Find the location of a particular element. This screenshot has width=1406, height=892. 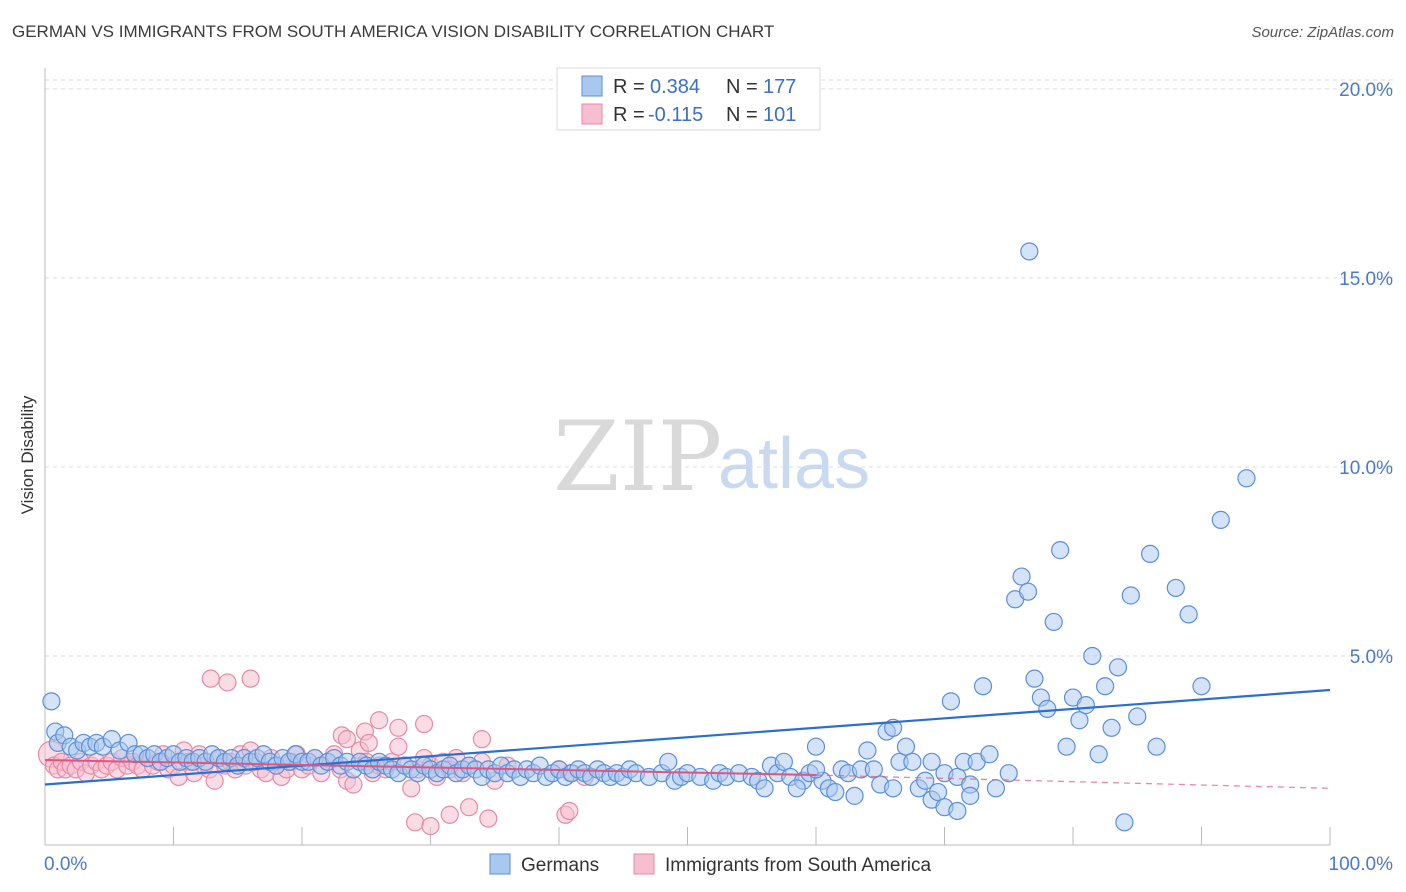

y-tick-label-2: 15.0% is located at coordinates (1366, 279).